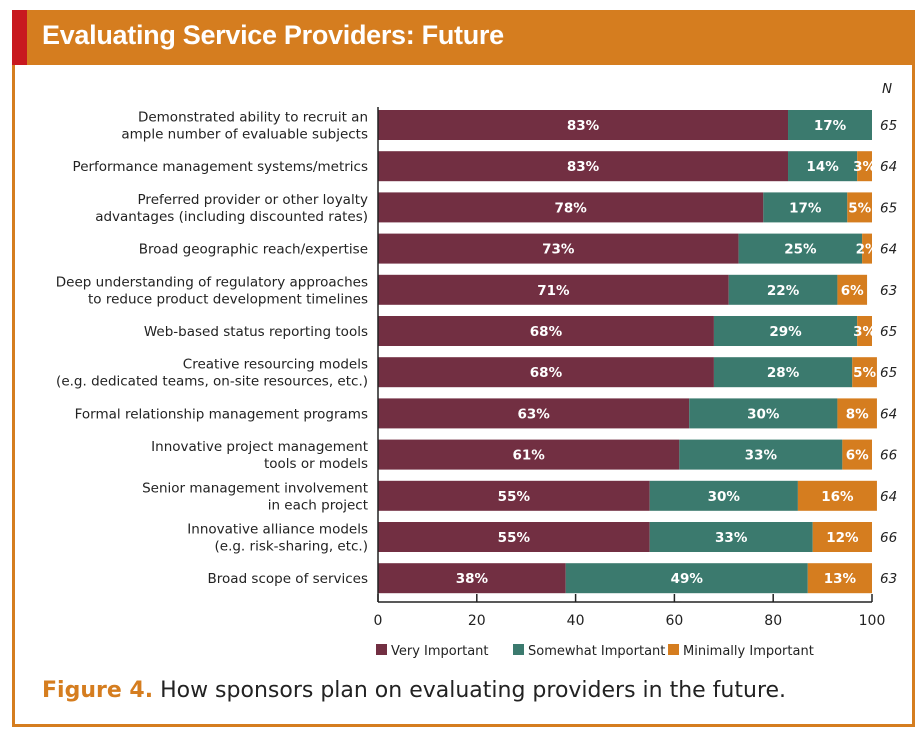 The width and height of the screenshot is (923, 739). I want to click on n-value: 66, so click(888, 538).